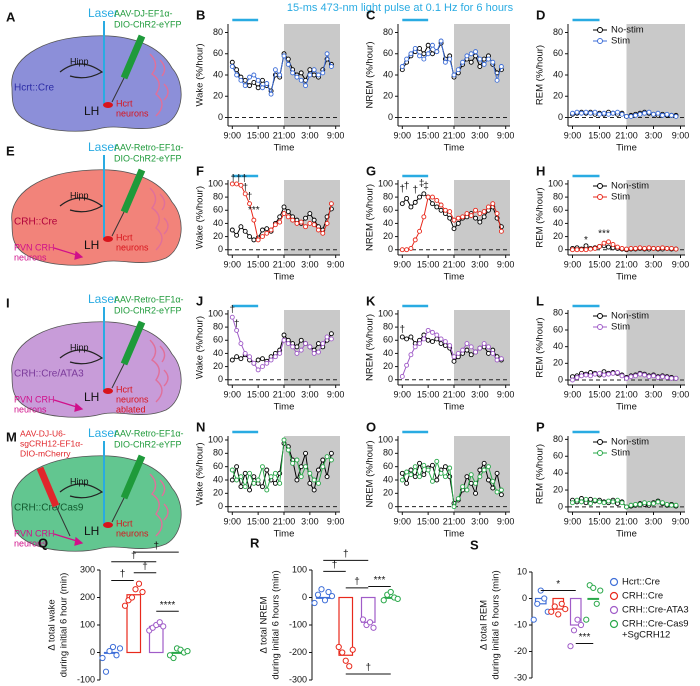 The height and width of the screenshot is (686, 700). What do you see at coordinates (484, 625) in the screenshot?
I see `y-axis-label: Δ total REM` at bounding box center [484, 625].